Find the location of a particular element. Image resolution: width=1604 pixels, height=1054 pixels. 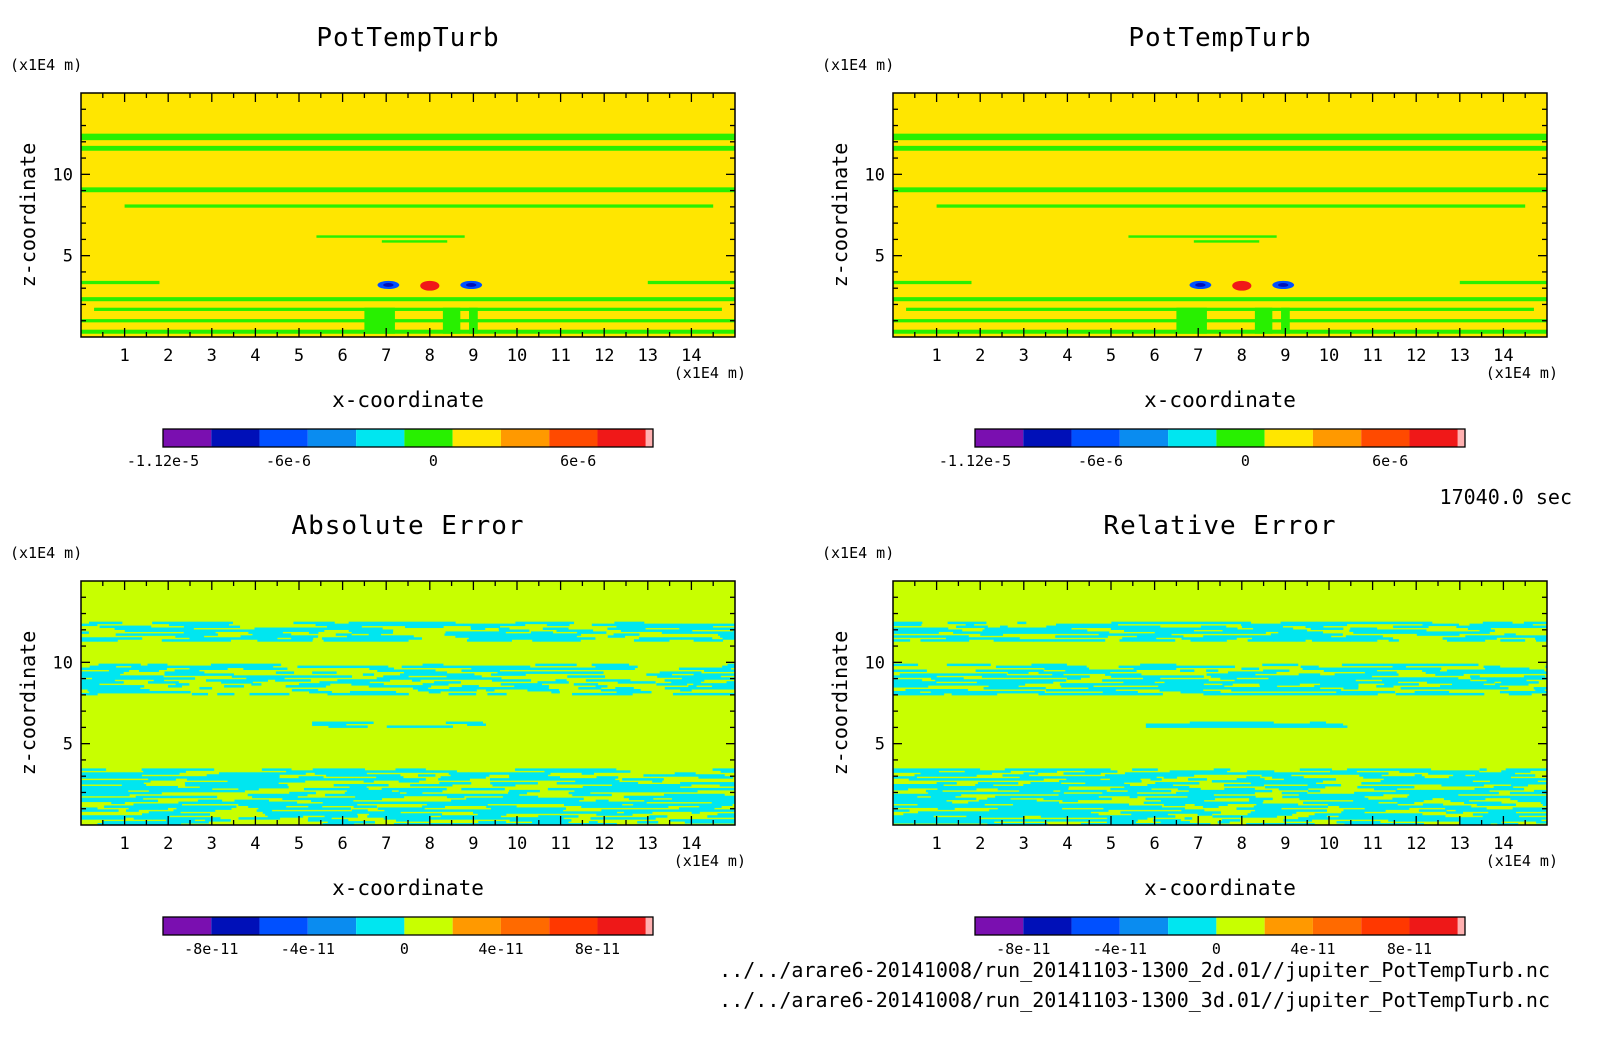

x-tick-label: 10 is located at coordinates (517, 356).